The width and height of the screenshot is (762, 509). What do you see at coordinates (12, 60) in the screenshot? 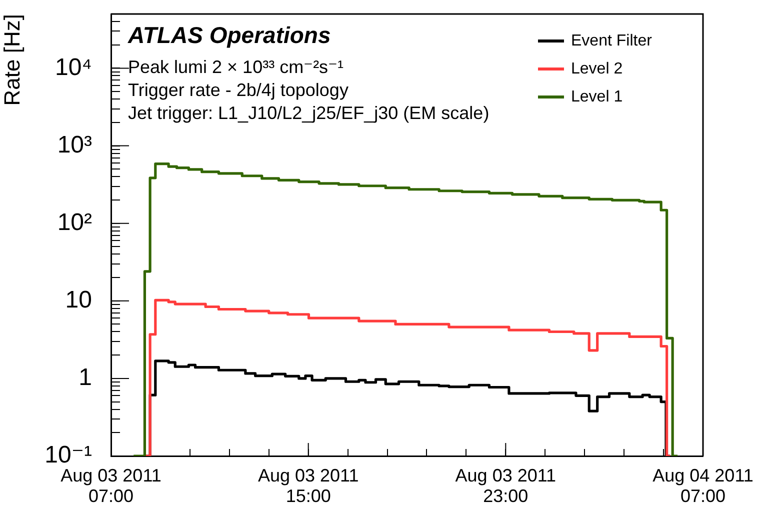
I see `y-axis-title: Rate [Hz]` at bounding box center [12, 60].